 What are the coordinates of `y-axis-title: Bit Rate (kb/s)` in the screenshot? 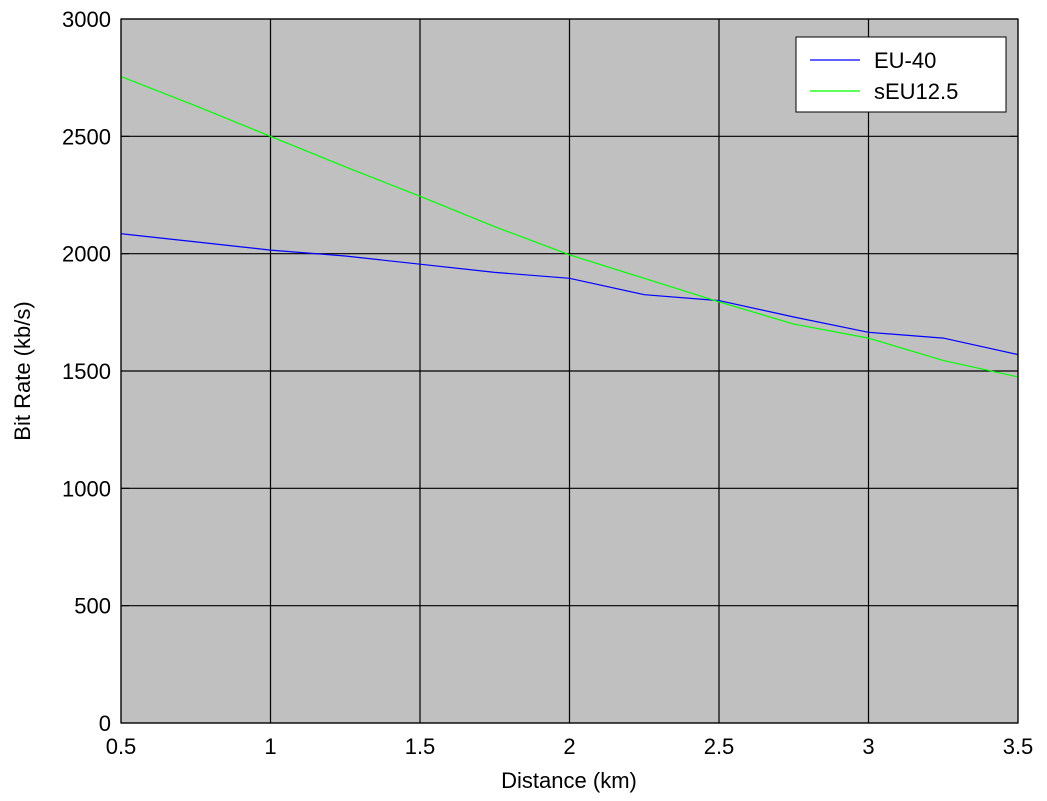 It's located at (22, 370).